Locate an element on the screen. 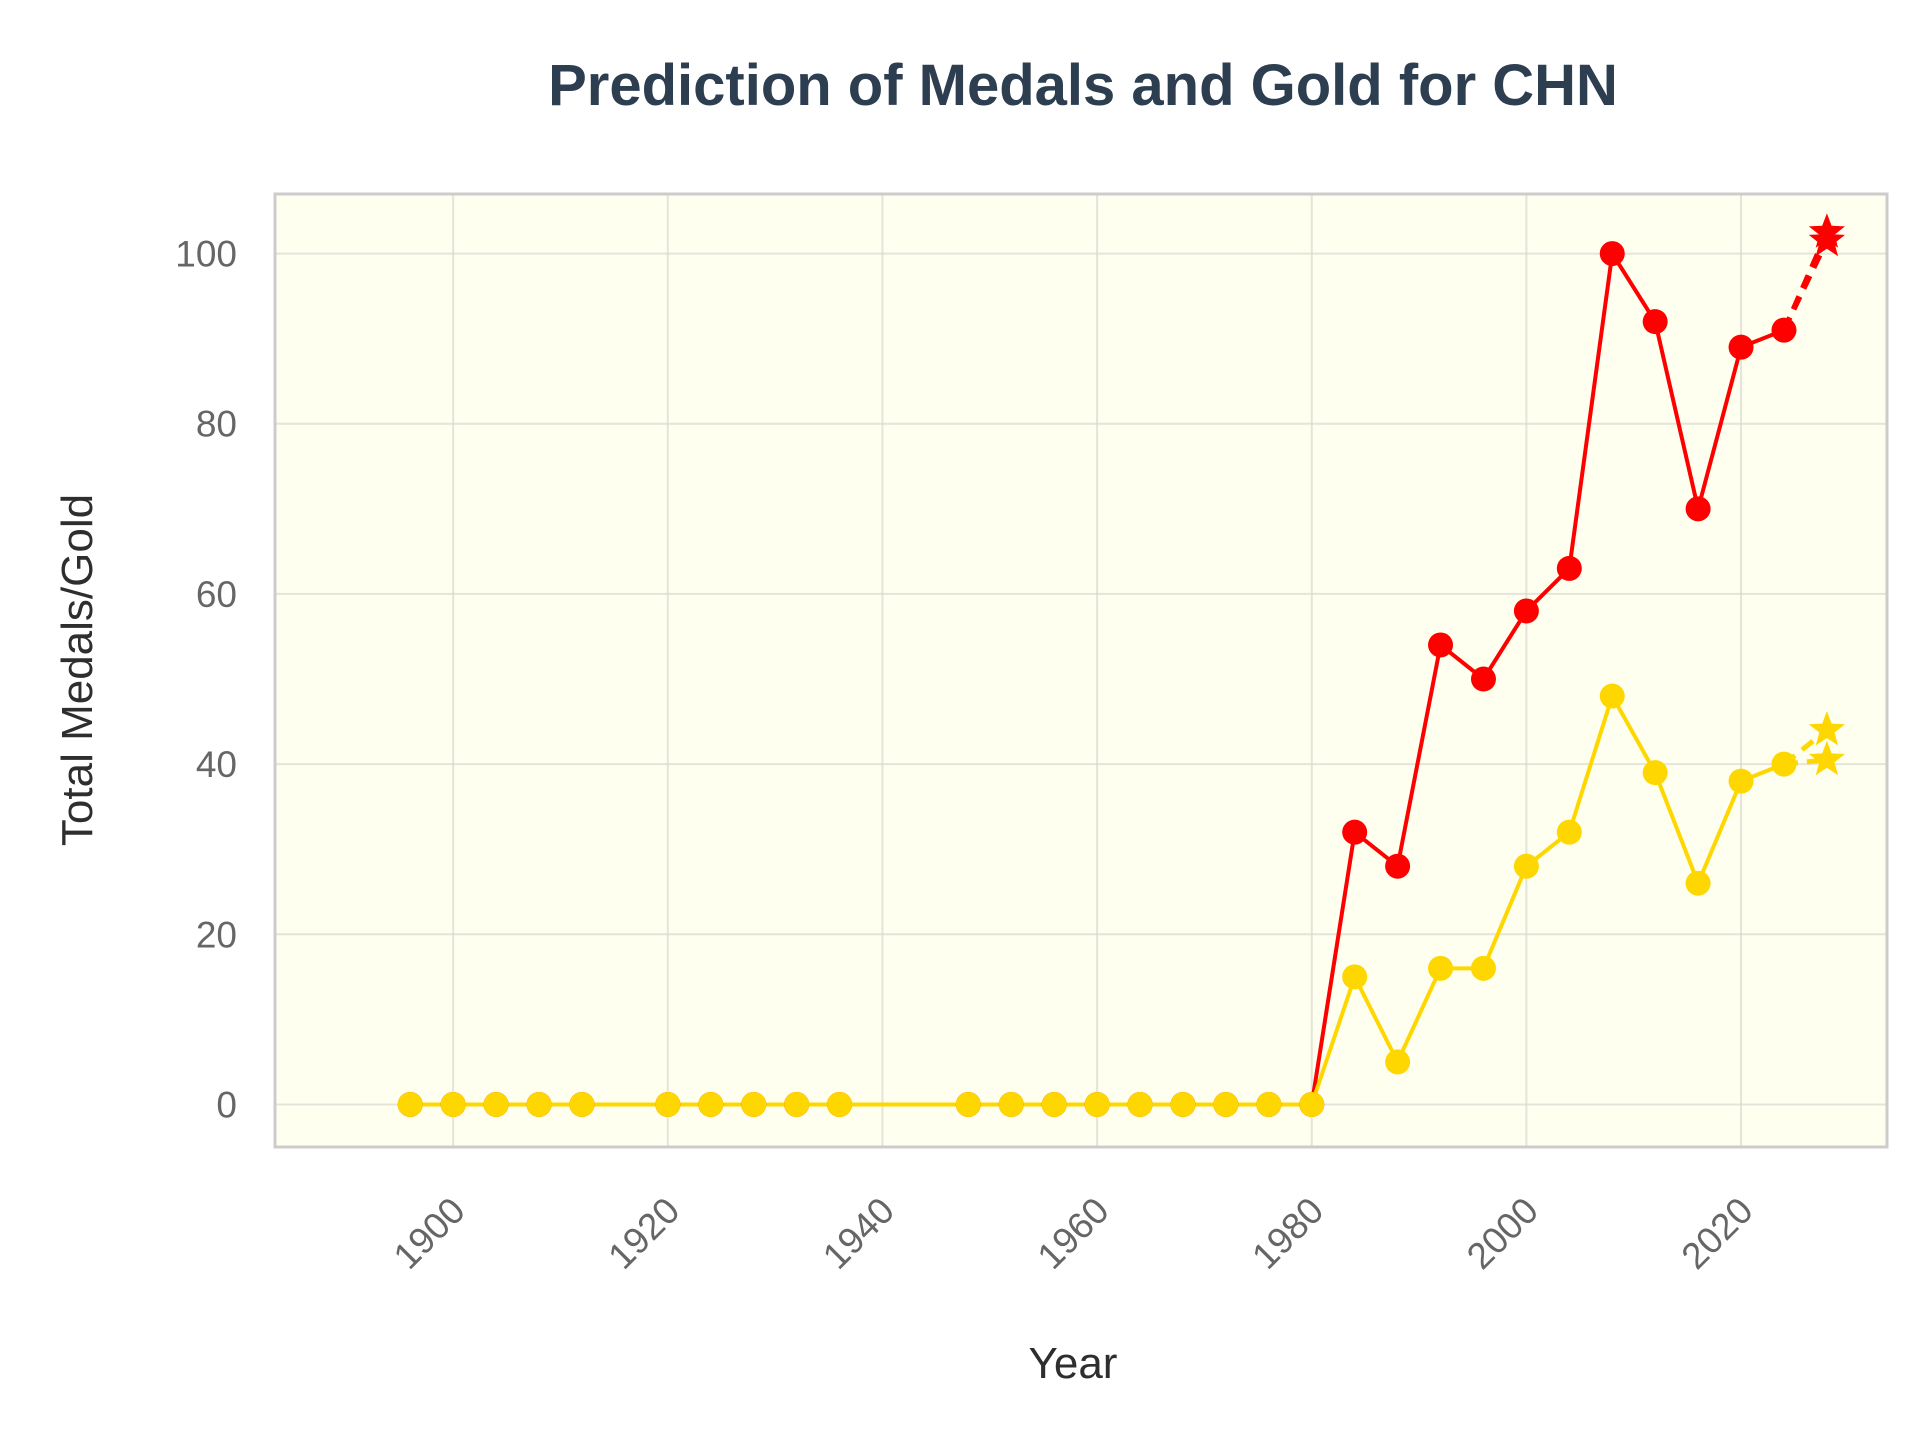 This screenshot has width=1920, height=1440. x-axis-label: Year is located at coordinates (1073, 1363).